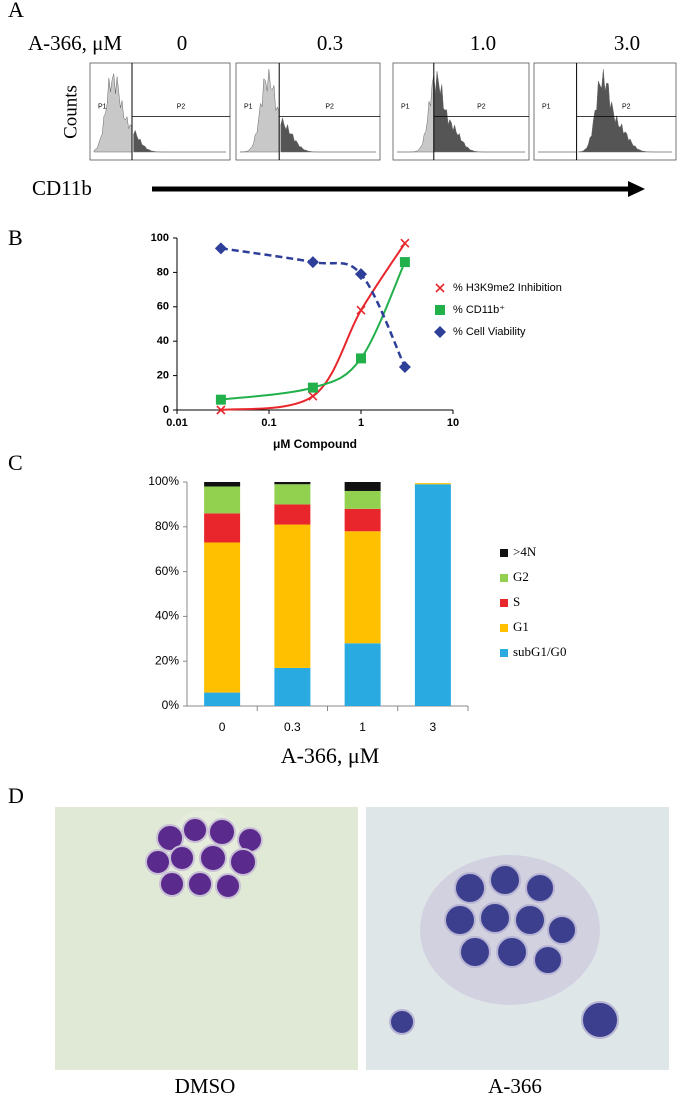 This screenshot has height=1099, width=687. I want to click on x-tick-label: 0.1, so click(268, 423).